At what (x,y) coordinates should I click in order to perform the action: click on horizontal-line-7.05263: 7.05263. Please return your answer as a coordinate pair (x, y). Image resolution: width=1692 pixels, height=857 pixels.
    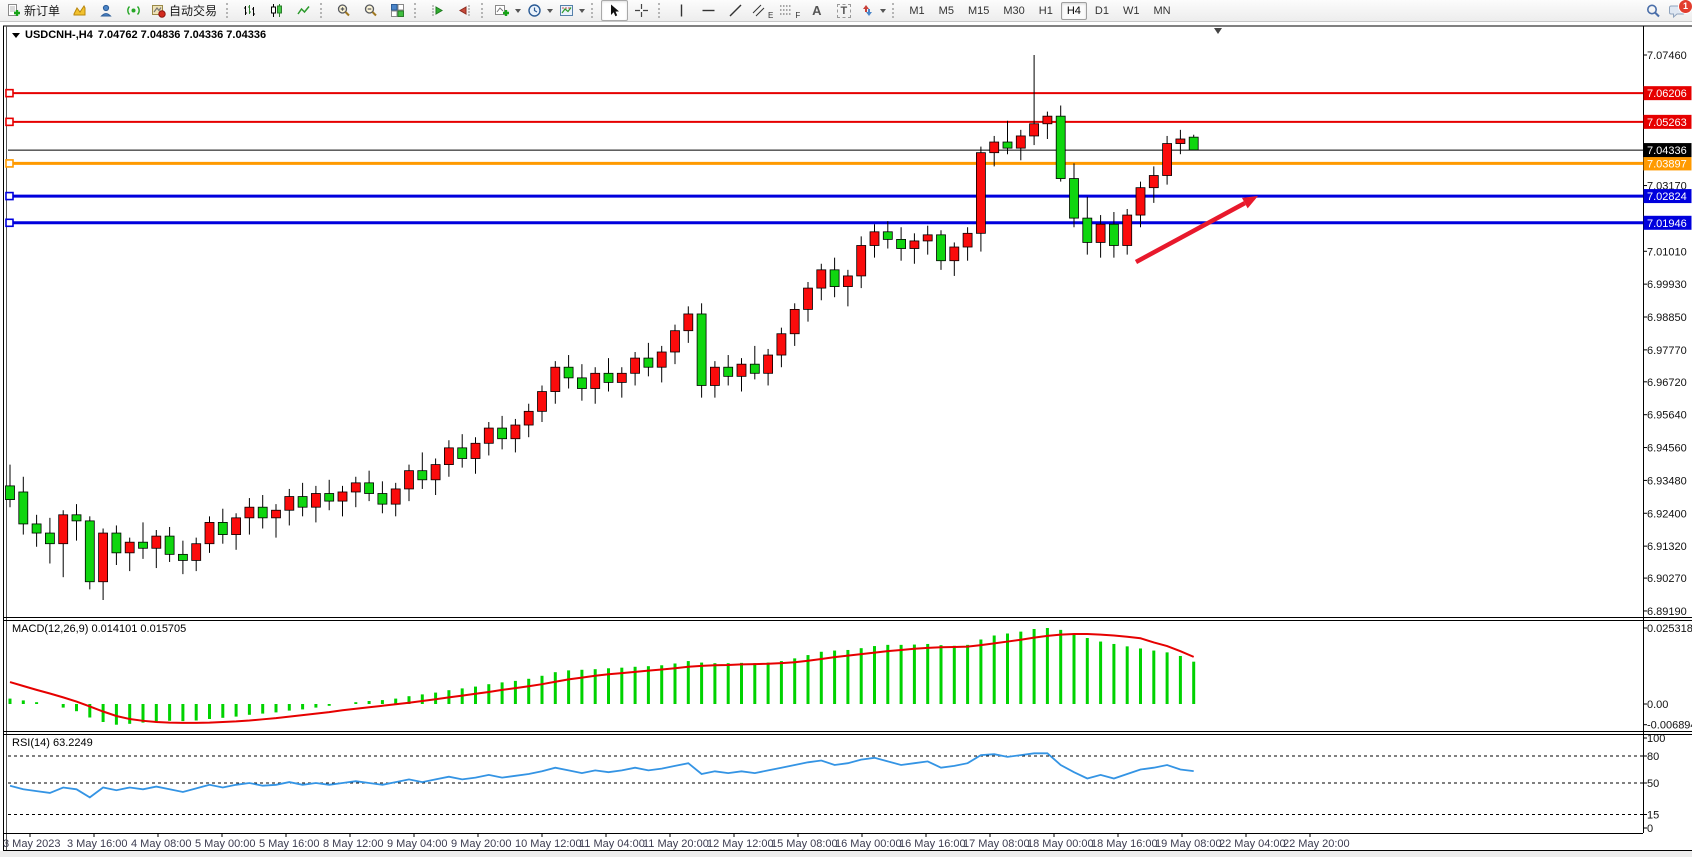
    Looking at the image, I should click on (848, 121).